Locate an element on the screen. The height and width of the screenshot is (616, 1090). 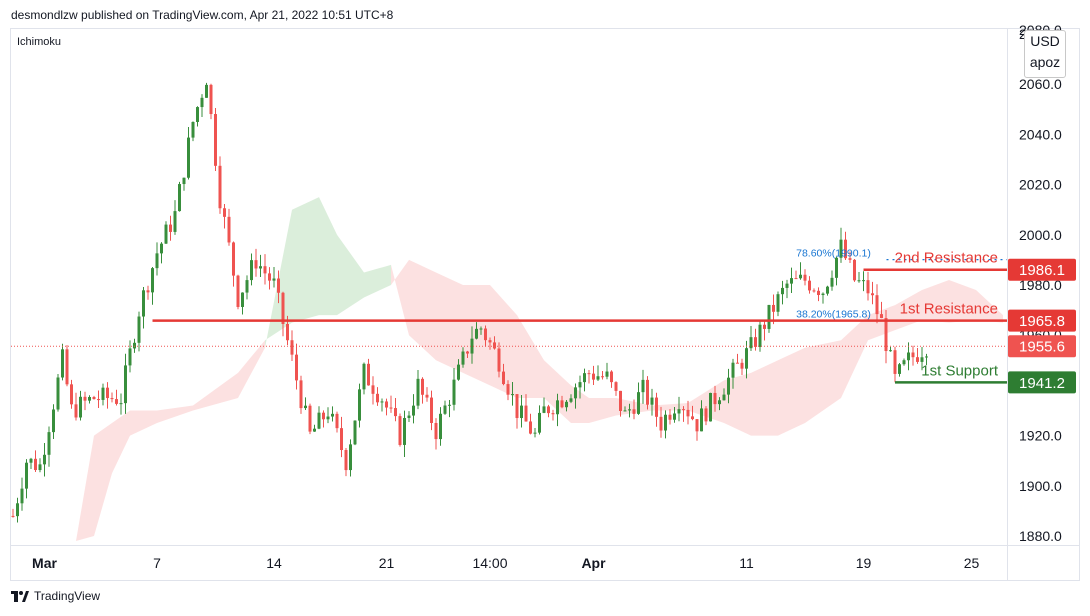
currency-top: USD is located at coordinates (1045, 41).